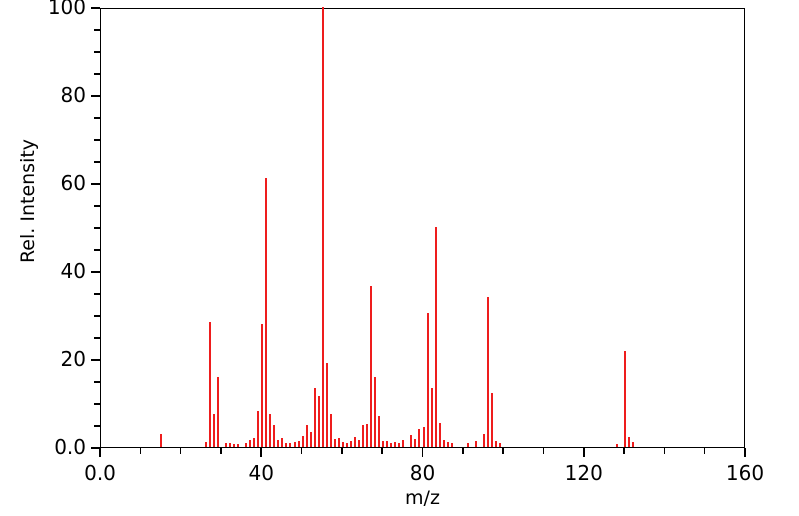  I want to click on y-axis-tick-label: 100, so click(66, 9).